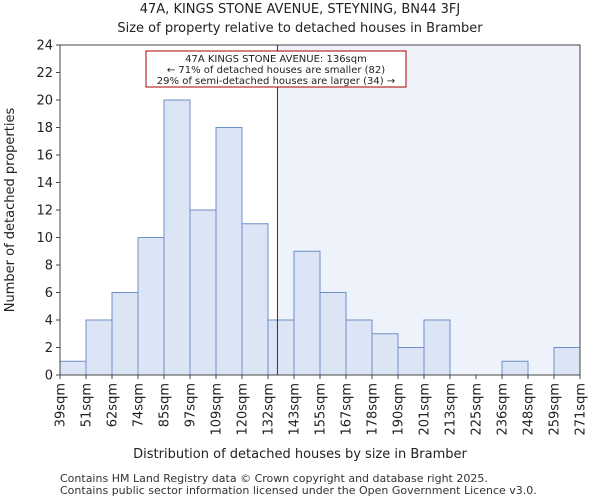 The width and height of the screenshot is (600, 500). What do you see at coordinates (529, 409) in the screenshot?
I see `x-tick-label: 248sqm` at bounding box center [529, 409].